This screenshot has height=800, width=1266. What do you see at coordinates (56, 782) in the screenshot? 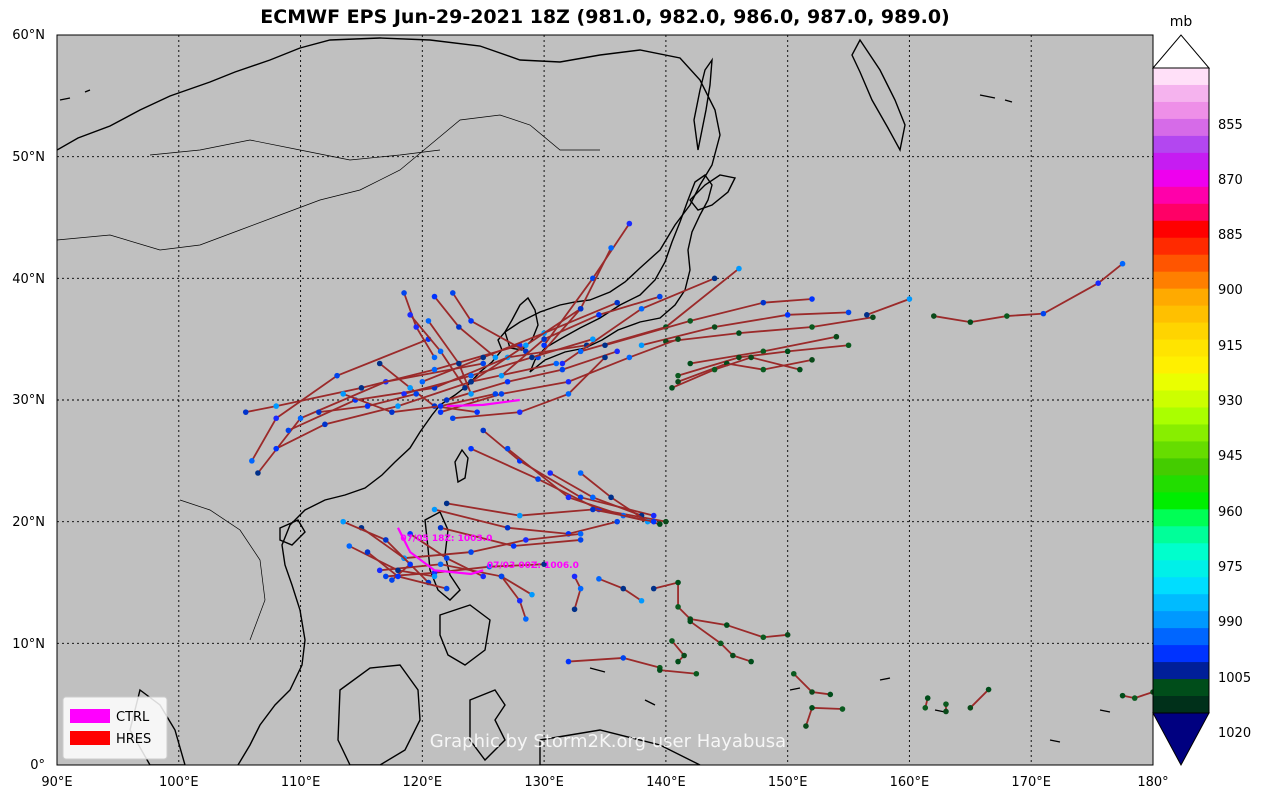
I see `lon-tick-label: 90°E` at bounding box center [56, 782].